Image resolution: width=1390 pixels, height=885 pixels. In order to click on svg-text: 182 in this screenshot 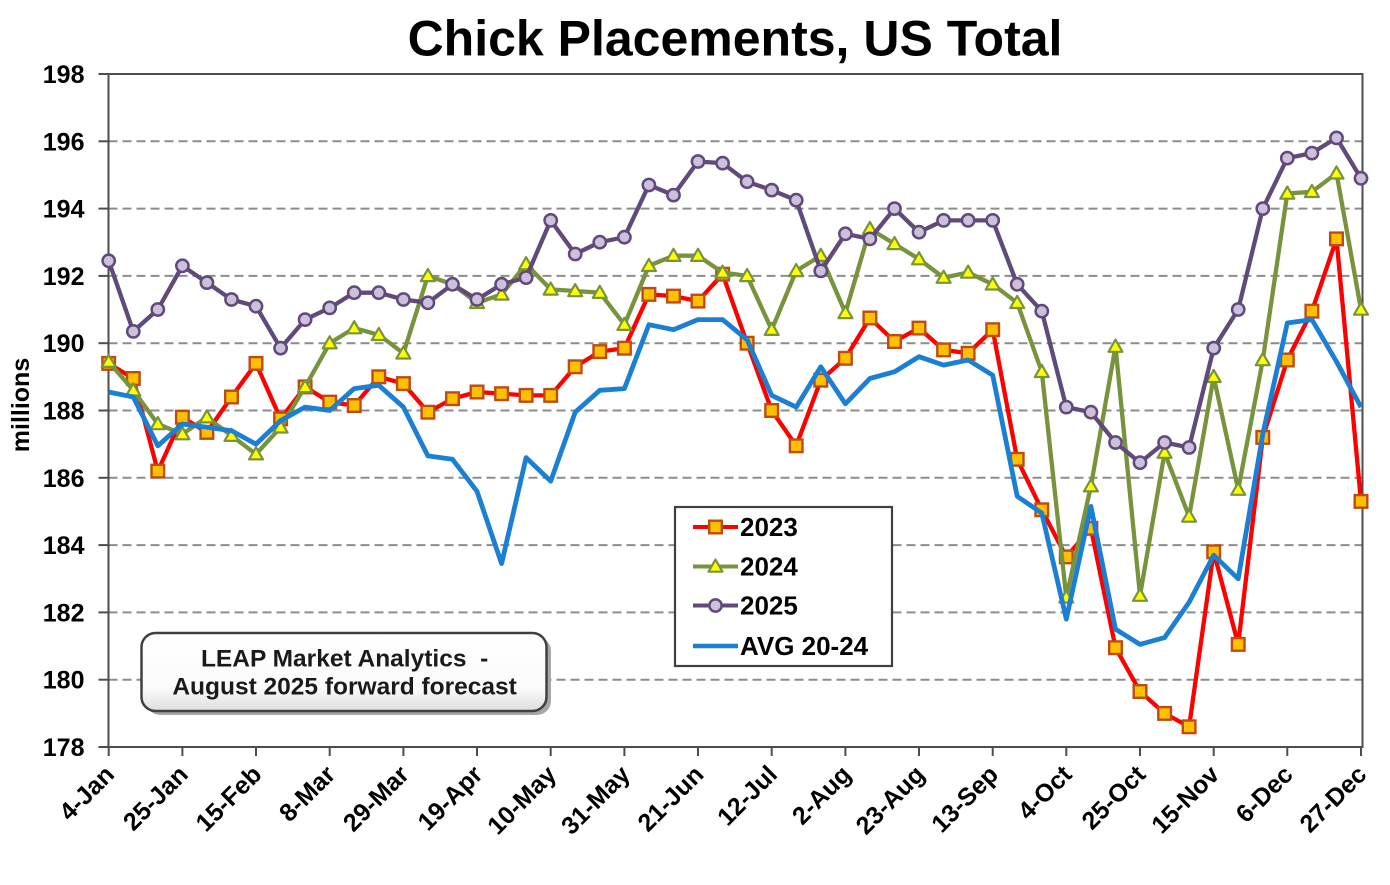, I will do `click(64, 613)`.